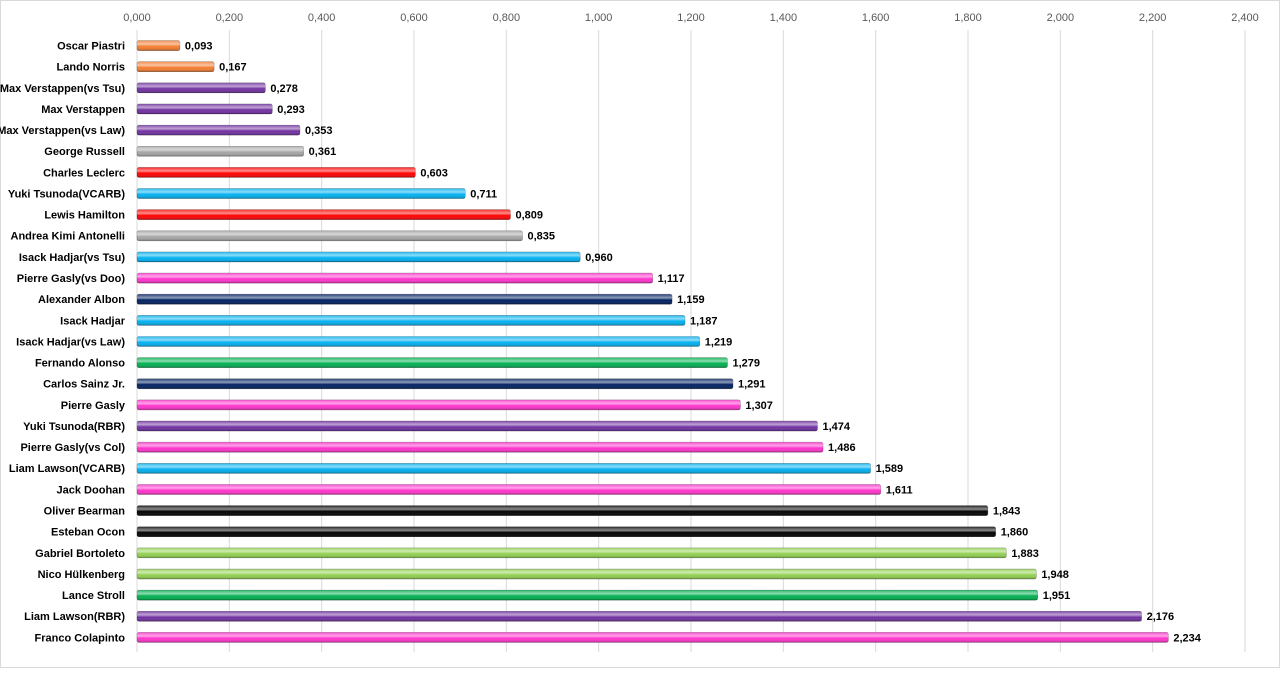 Image resolution: width=1280 pixels, height=673 pixels. What do you see at coordinates (74, 427) in the screenshot?
I see `y-tick-label: Yuki Tsunoda(RBR)` at bounding box center [74, 427].